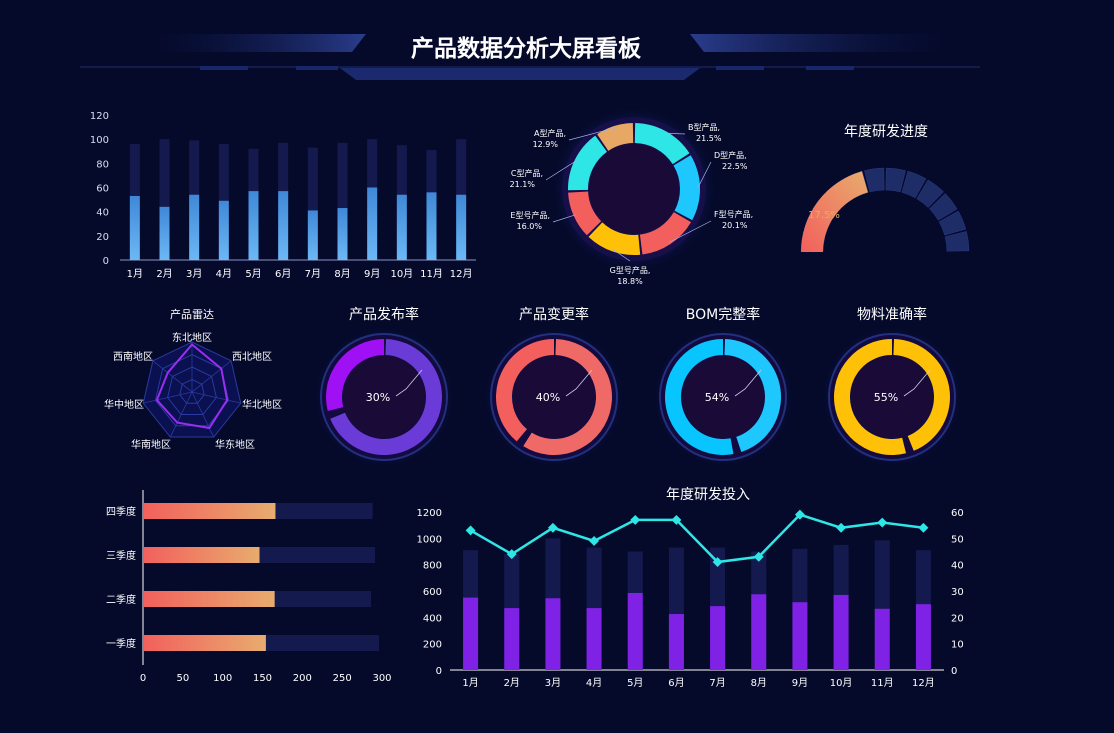 Image resolution: width=1114 pixels, height=733 pixels. What do you see at coordinates (381, 678) in the screenshot?
I see `x-tick-label: 300` at bounding box center [381, 678].